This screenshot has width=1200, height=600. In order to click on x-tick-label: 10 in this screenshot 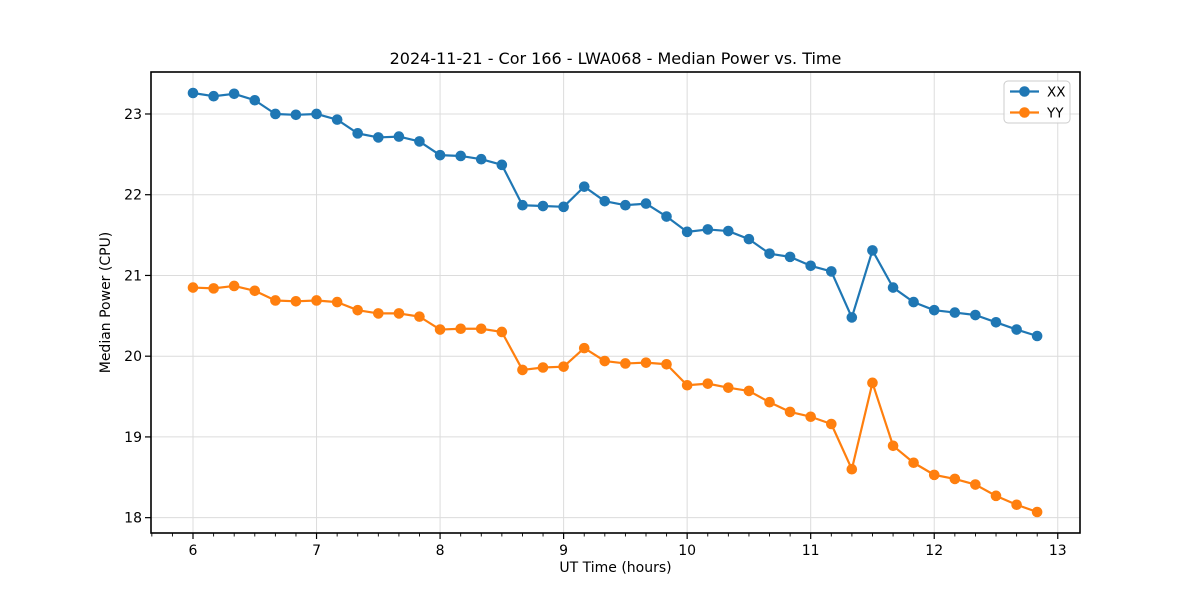, I will do `click(687, 551)`.